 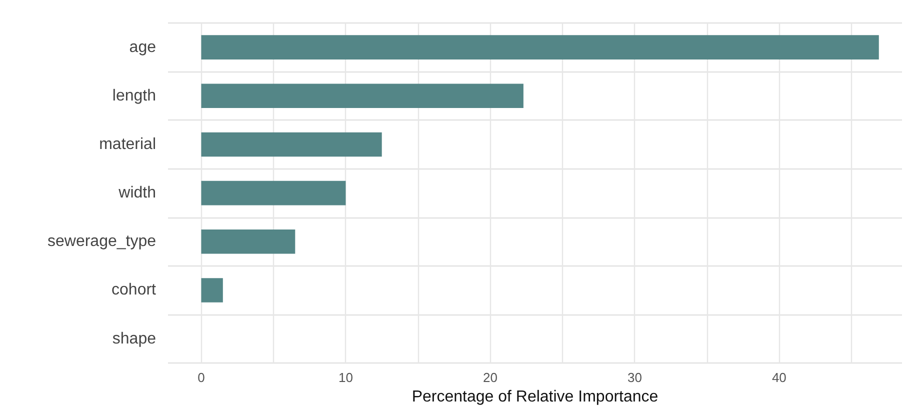 What do you see at coordinates (634, 378) in the screenshot?
I see `x-tick-label: 30` at bounding box center [634, 378].